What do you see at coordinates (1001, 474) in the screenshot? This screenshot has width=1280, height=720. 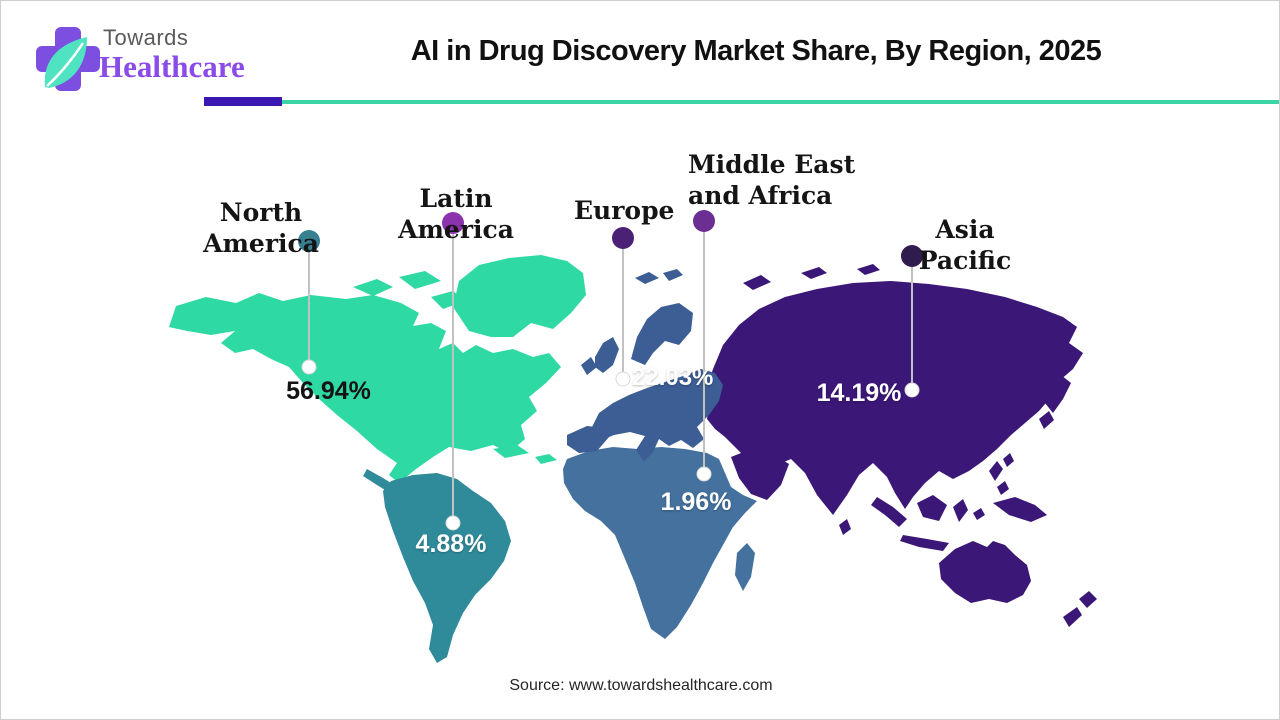 I see `map-shape-taiwan-philippines` at bounding box center [1001, 474].